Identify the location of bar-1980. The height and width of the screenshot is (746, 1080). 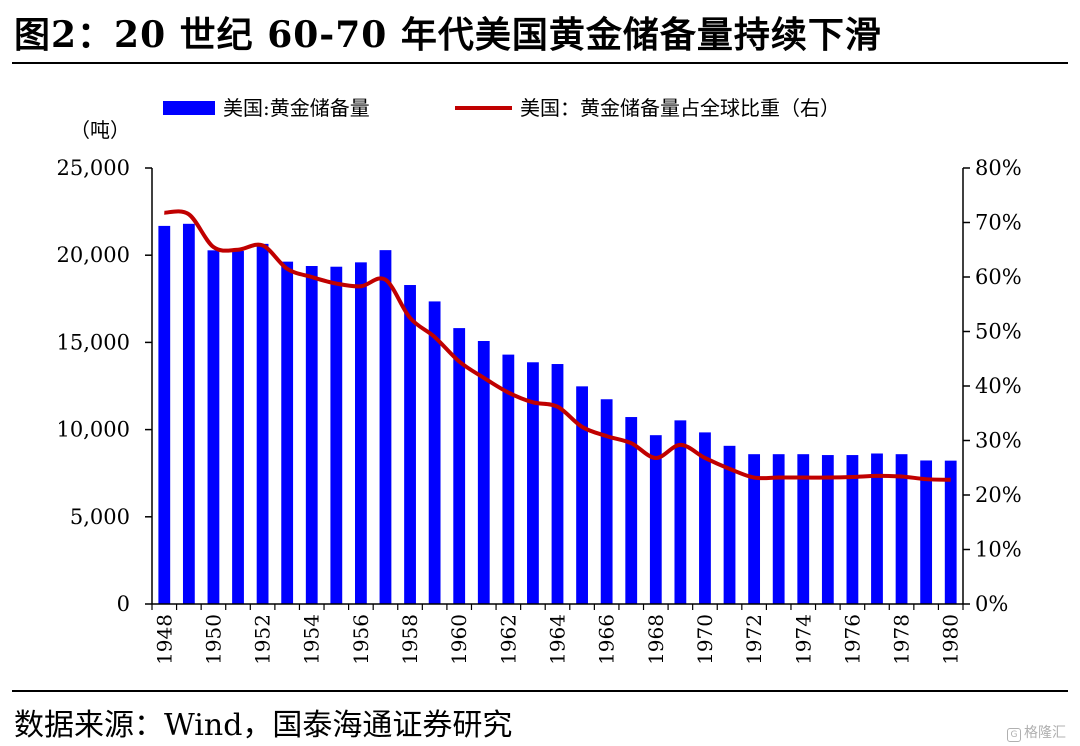
(950, 532).